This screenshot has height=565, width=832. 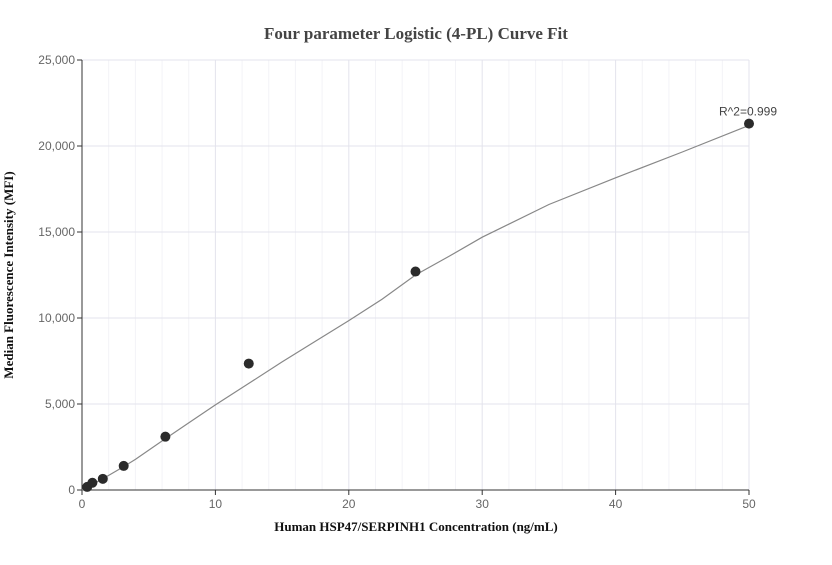 I want to click on x-tick-label: 20, so click(x=349, y=504).